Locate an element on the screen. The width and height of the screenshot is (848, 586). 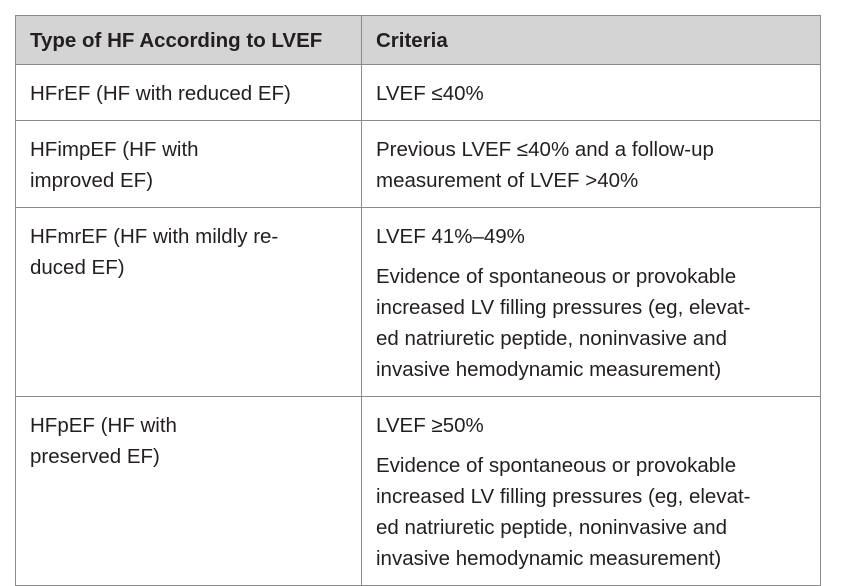
criteria-text-line: LVEF 41%–49% is located at coordinates (450, 236).